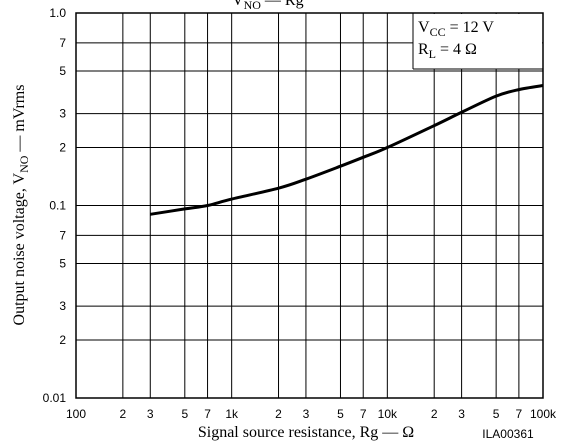 The width and height of the screenshot is (567, 446). Describe the element at coordinates (57, 206) in the screenshot. I see `y-tick-label: 0.1` at that location.